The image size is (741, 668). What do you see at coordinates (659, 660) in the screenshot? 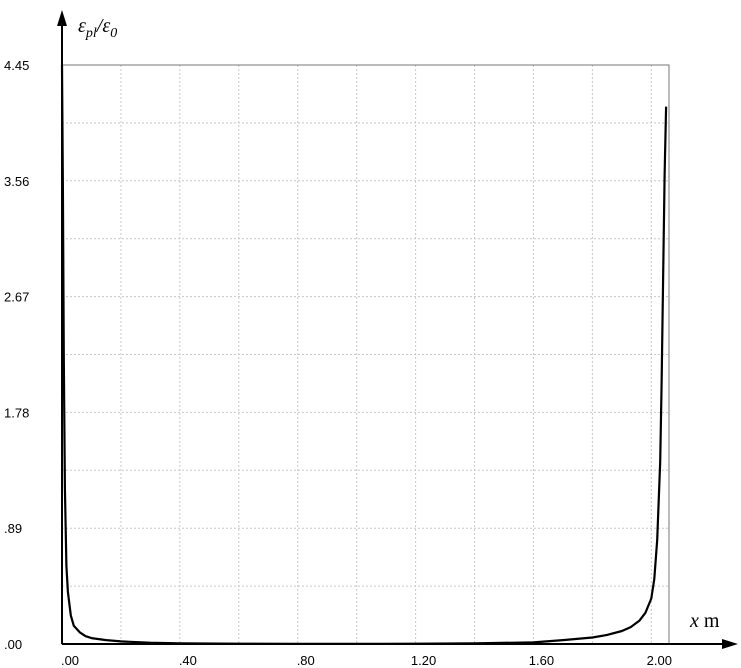
I see `x-tick-label: 2.00` at bounding box center [659, 660].